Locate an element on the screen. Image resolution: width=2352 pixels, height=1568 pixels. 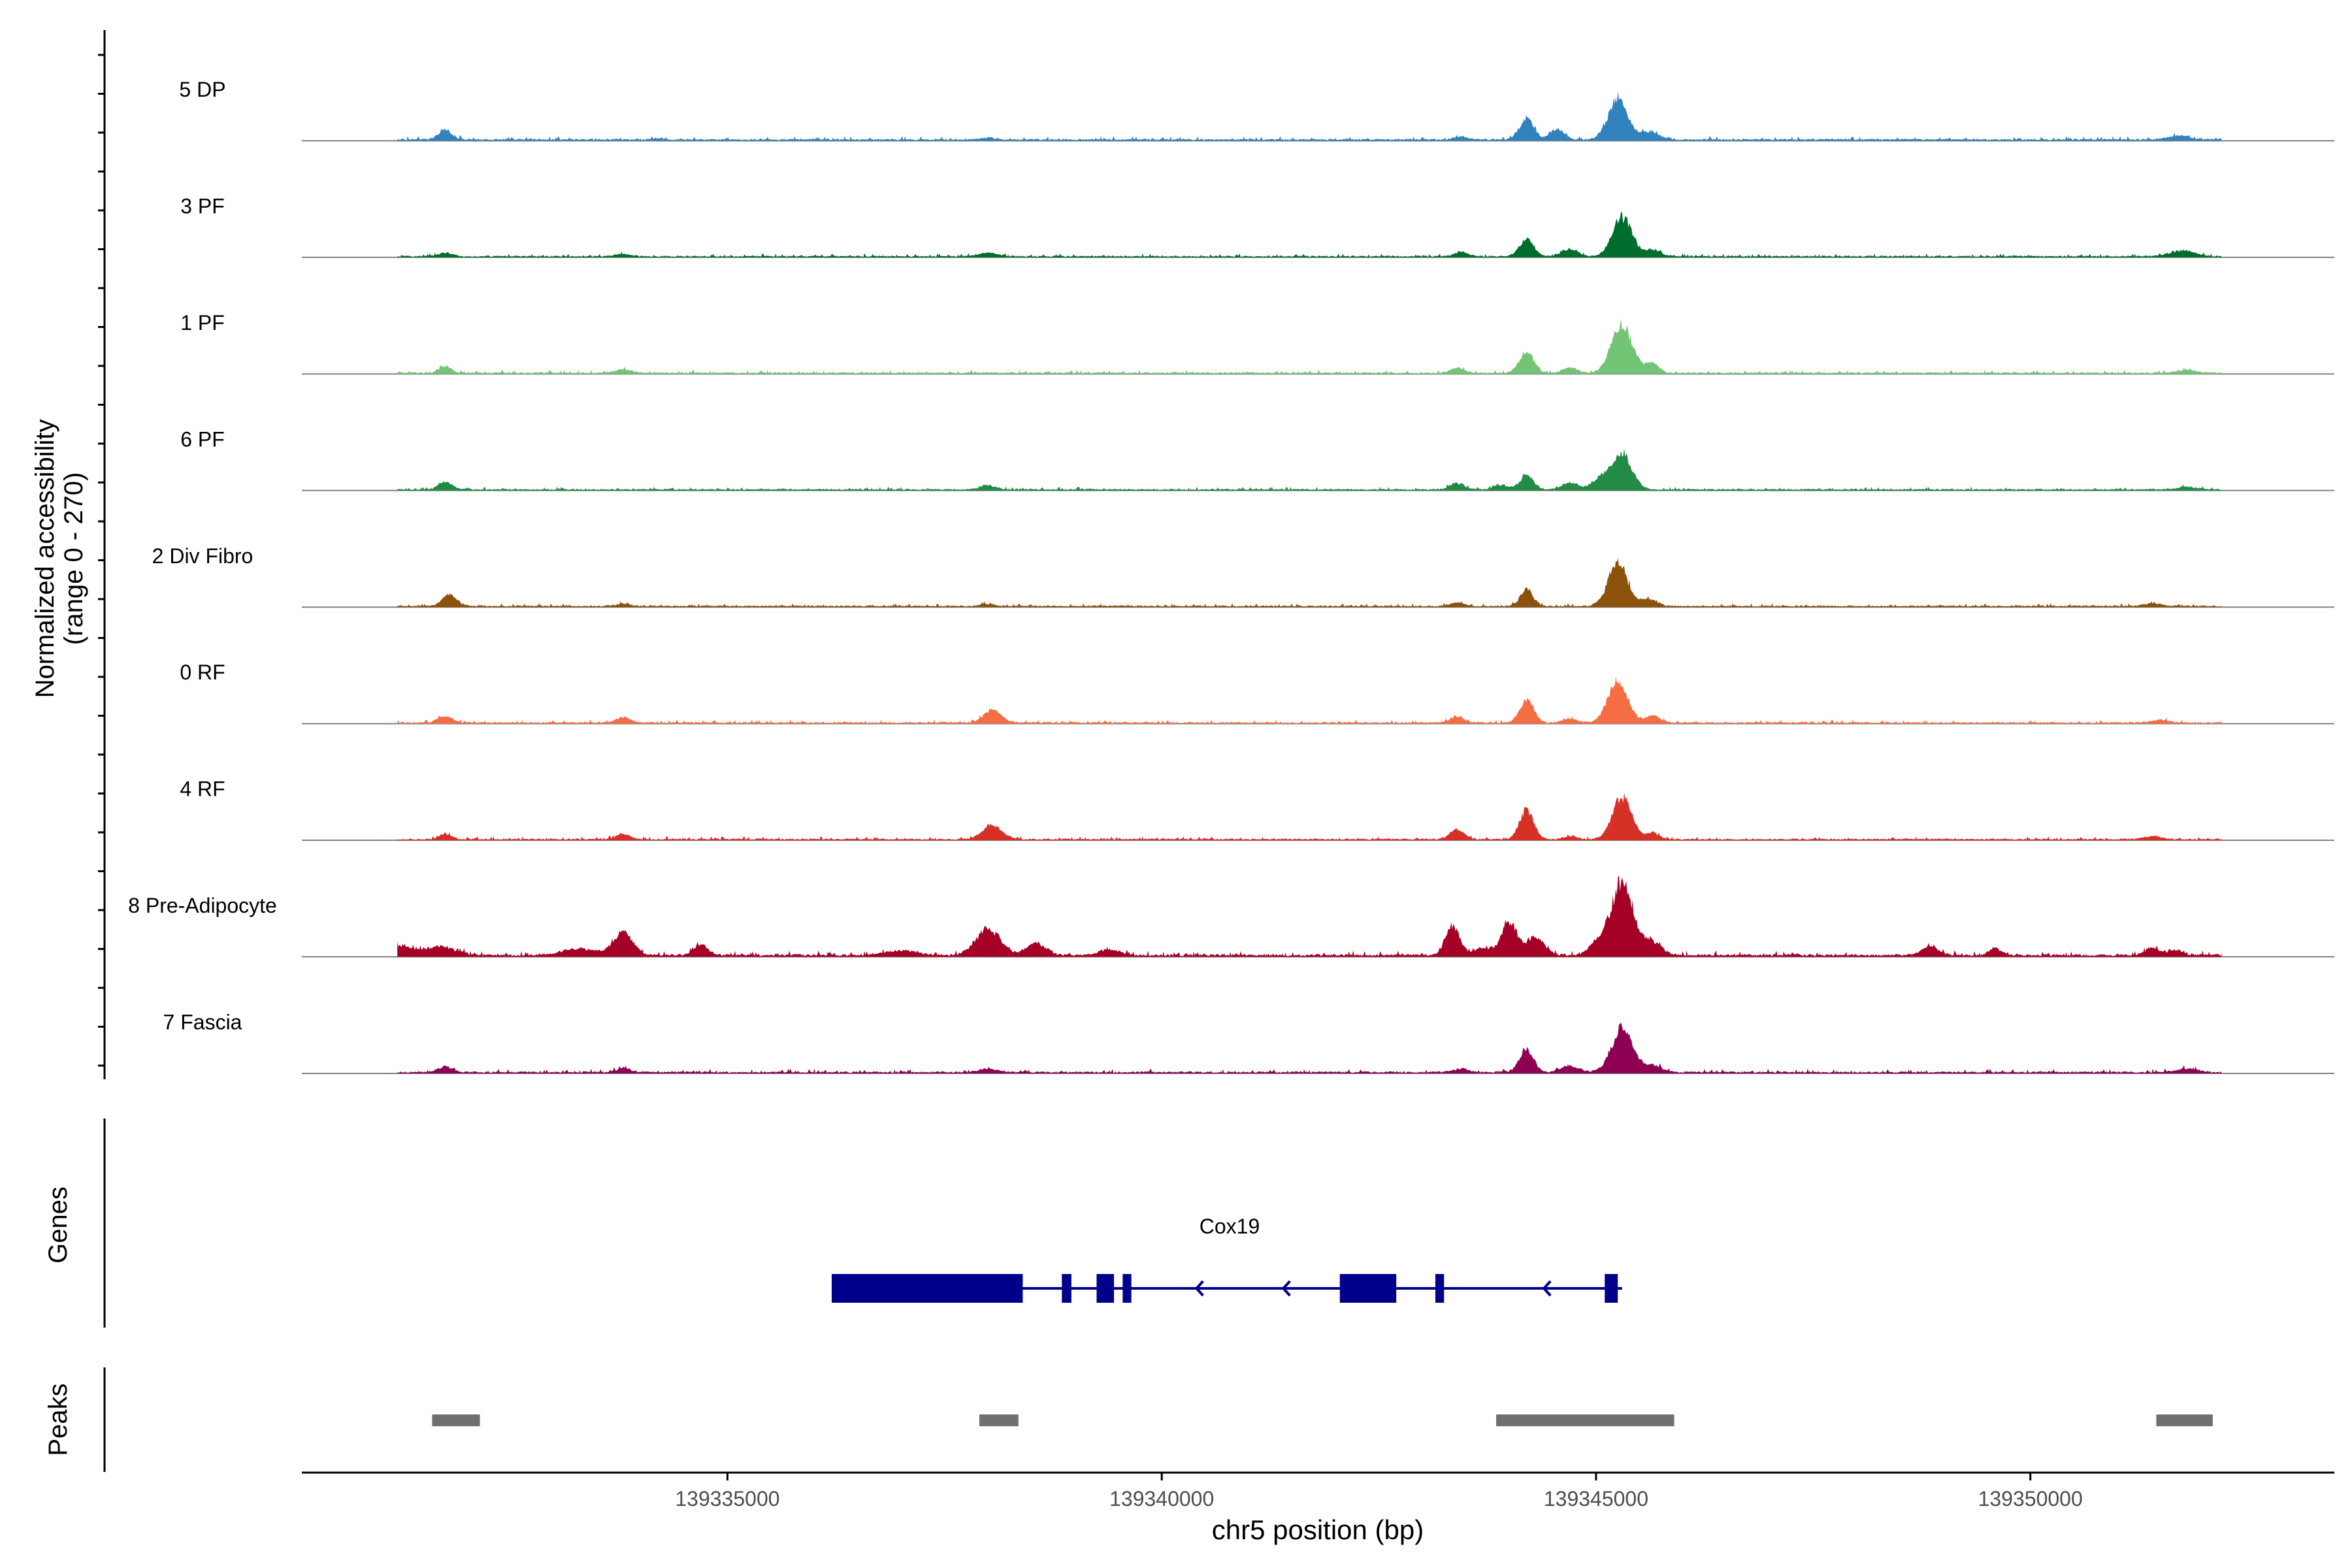
peaks-track-label: Peaks is located at coordinates (58, 1419).